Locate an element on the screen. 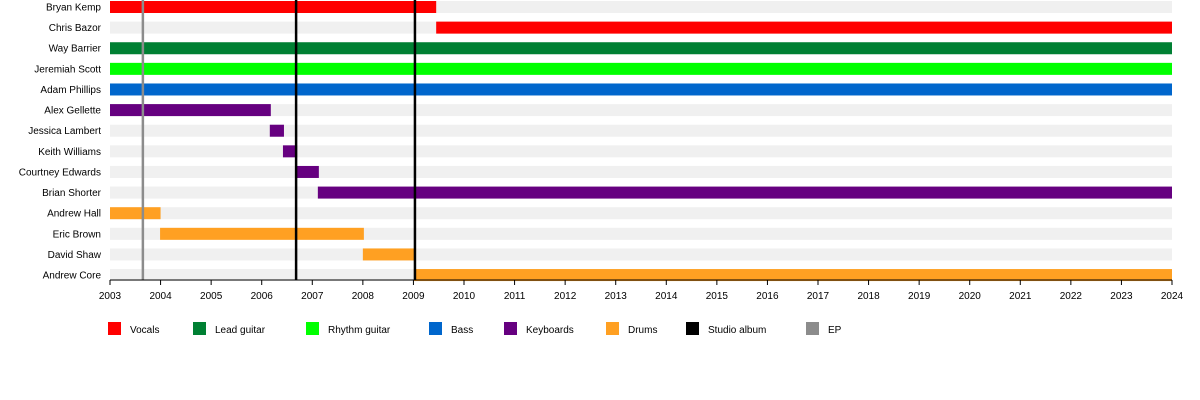 This screenshot has width=1200, height=400. x-tick-label: 2003 is located at coordinates (110, 296).